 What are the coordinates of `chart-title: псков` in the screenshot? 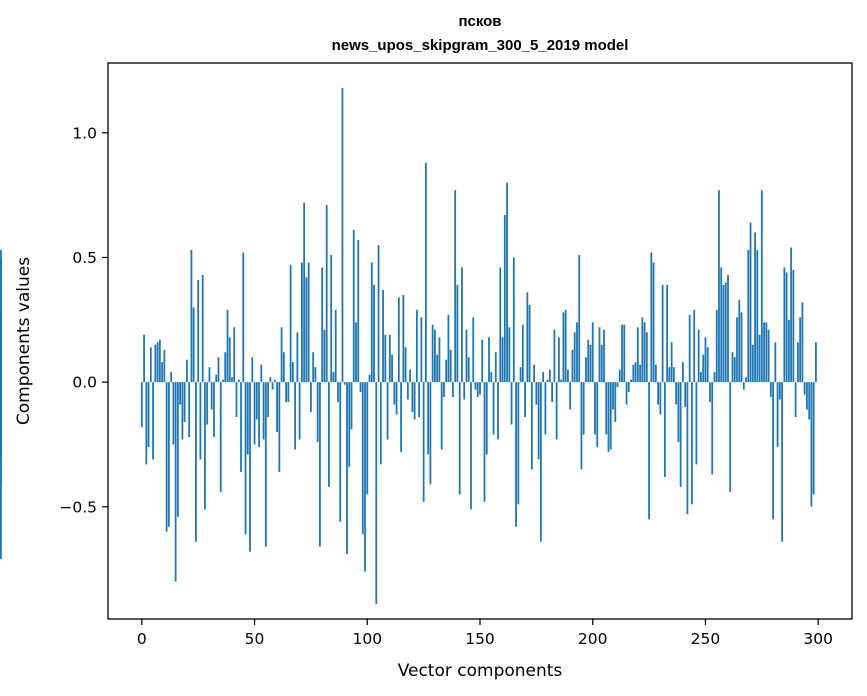 It's located at (479, 21).